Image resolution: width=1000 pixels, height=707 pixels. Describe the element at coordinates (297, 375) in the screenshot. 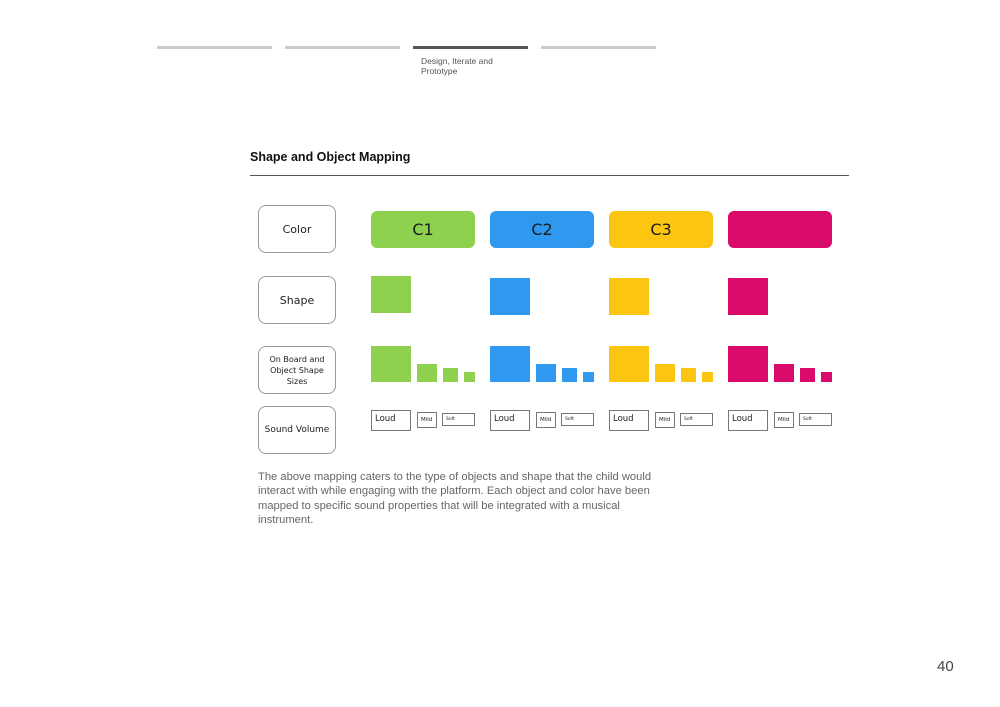

I see `row-label-sizes-line2: Object Shape Sizes` at that location.